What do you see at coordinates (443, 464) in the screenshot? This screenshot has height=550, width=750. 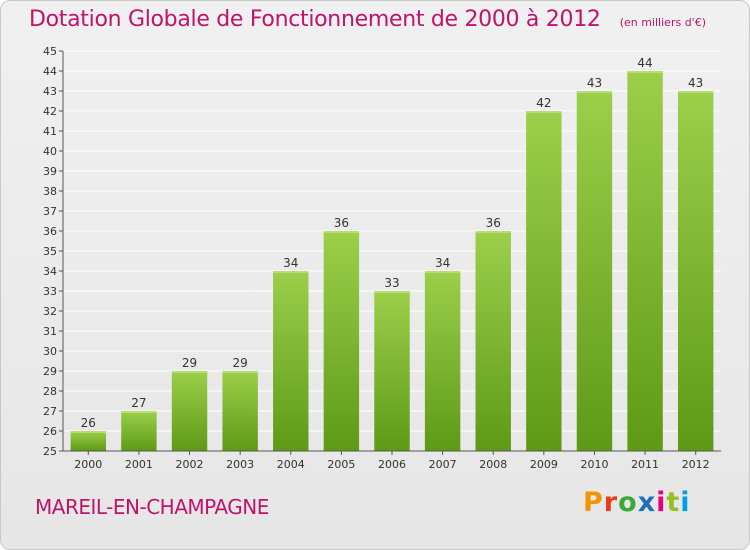 I see `x-tick-label: 2007` at bounding box center [443, 464].